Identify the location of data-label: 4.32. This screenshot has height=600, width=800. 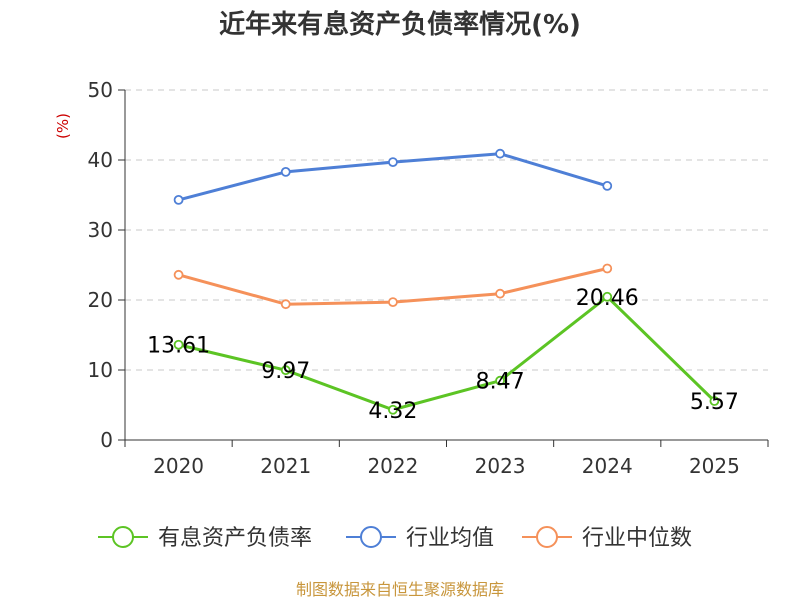
(392, 411).